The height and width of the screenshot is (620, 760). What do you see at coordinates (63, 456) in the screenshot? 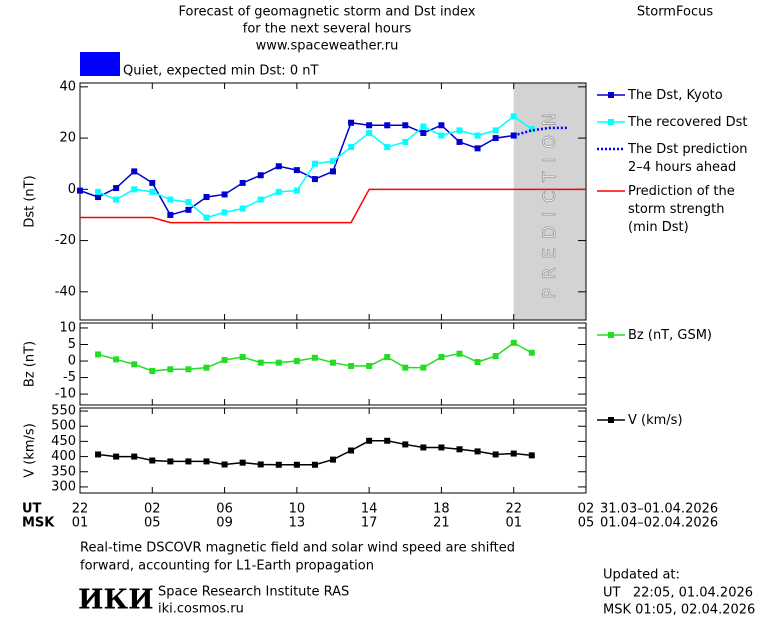
I see `y-tick-label: 400` at bounding box center [63, 456].